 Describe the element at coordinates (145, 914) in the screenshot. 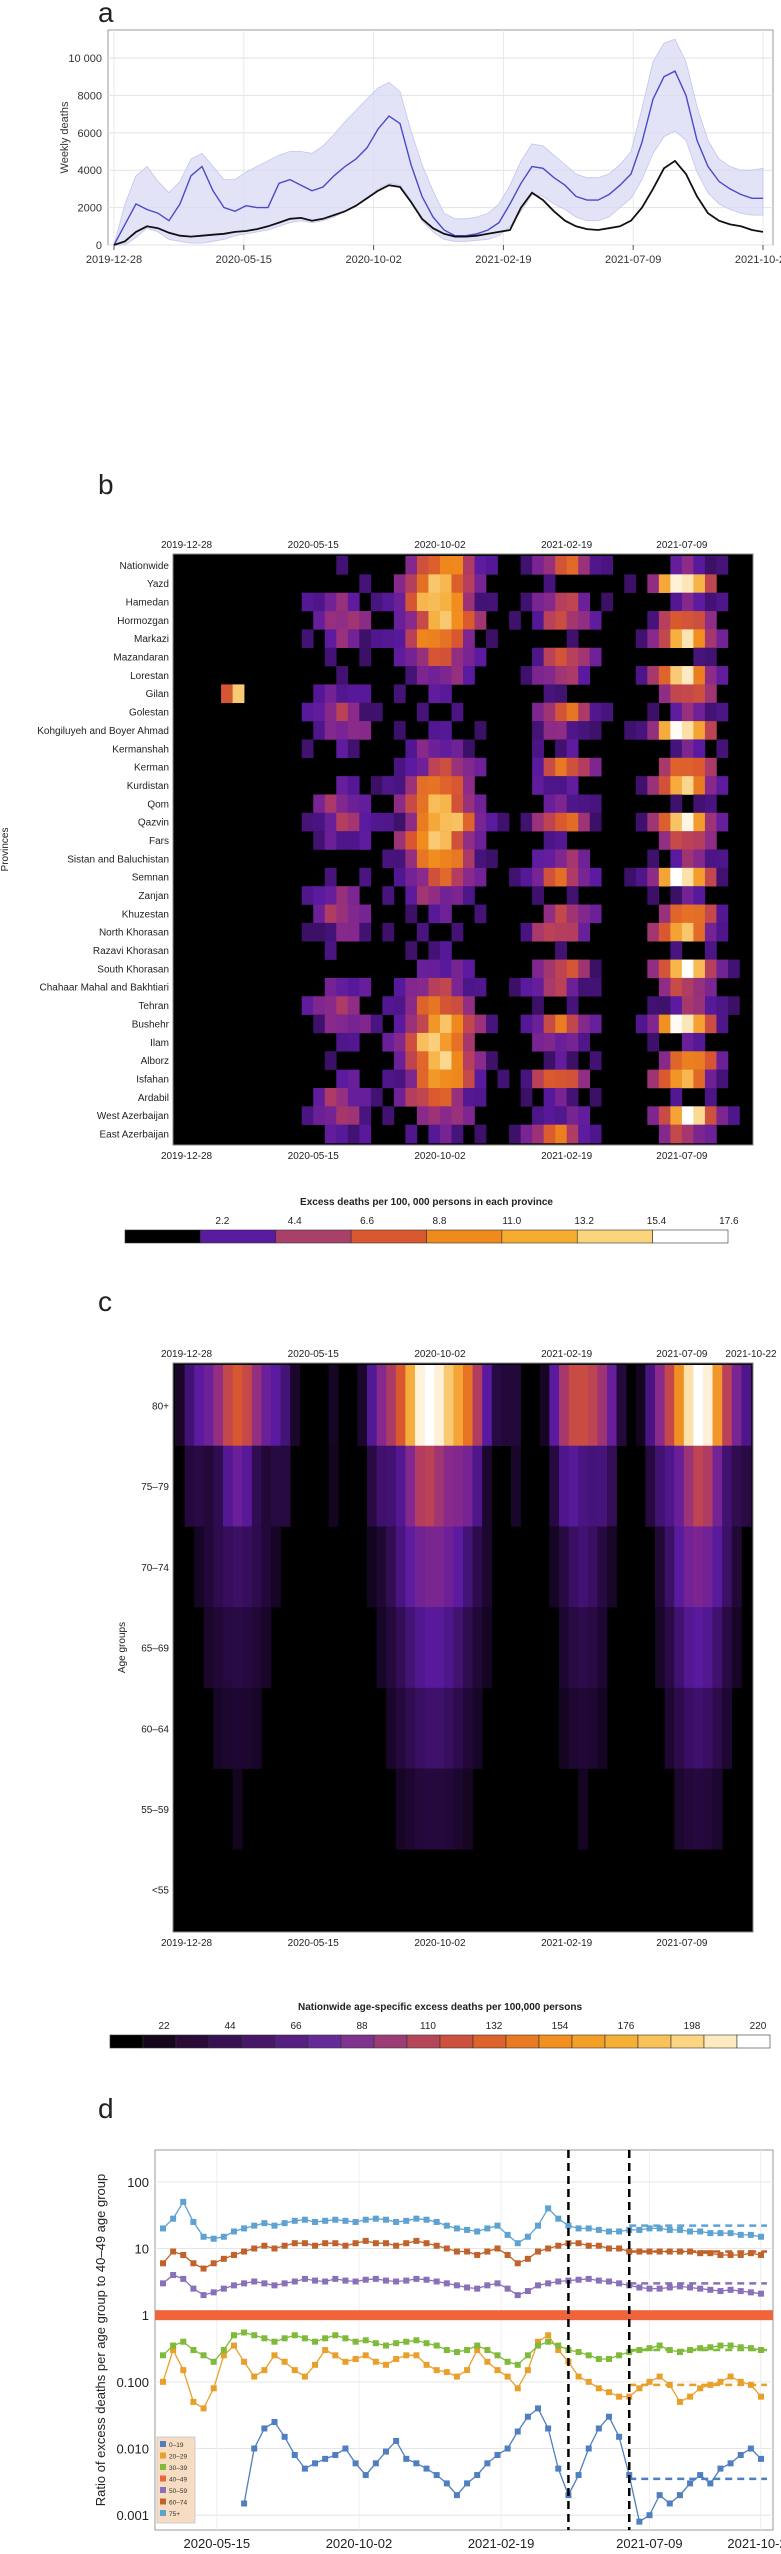

I see `row-label-b: Khuzestan` at that location.